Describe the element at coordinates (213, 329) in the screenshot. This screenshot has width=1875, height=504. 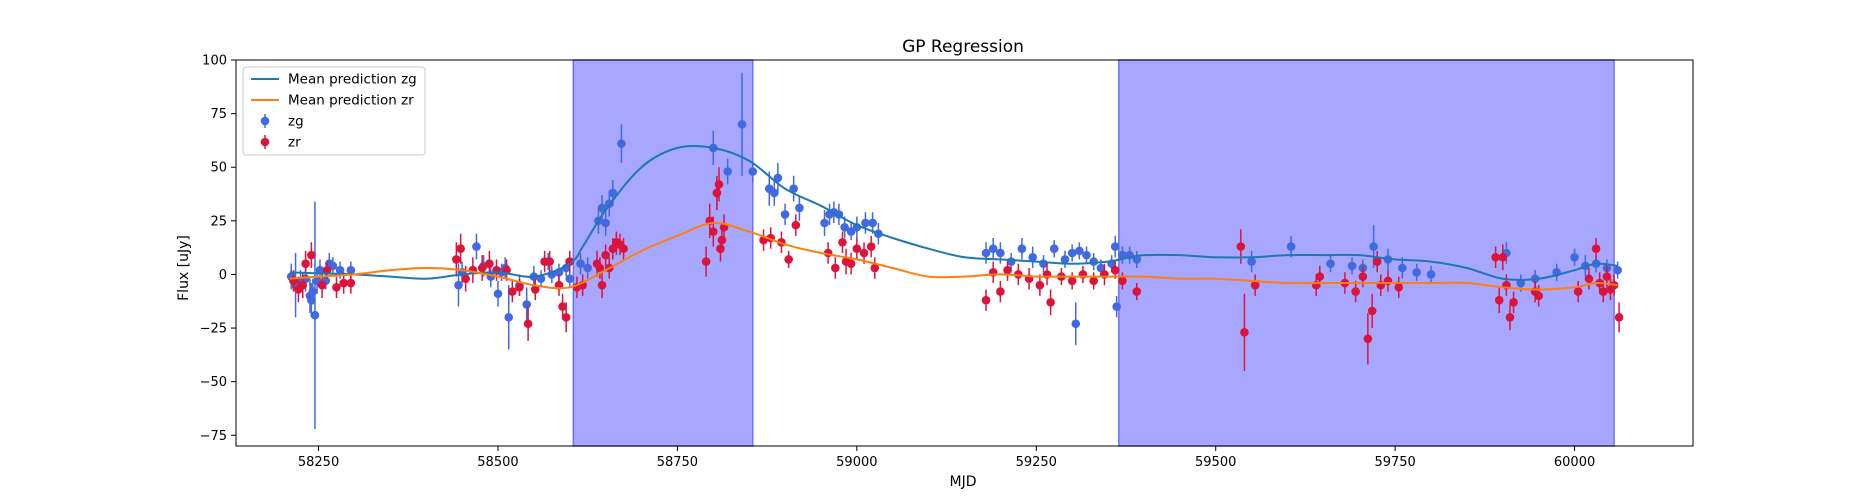
I see `y-tick-label: −25` at that location.